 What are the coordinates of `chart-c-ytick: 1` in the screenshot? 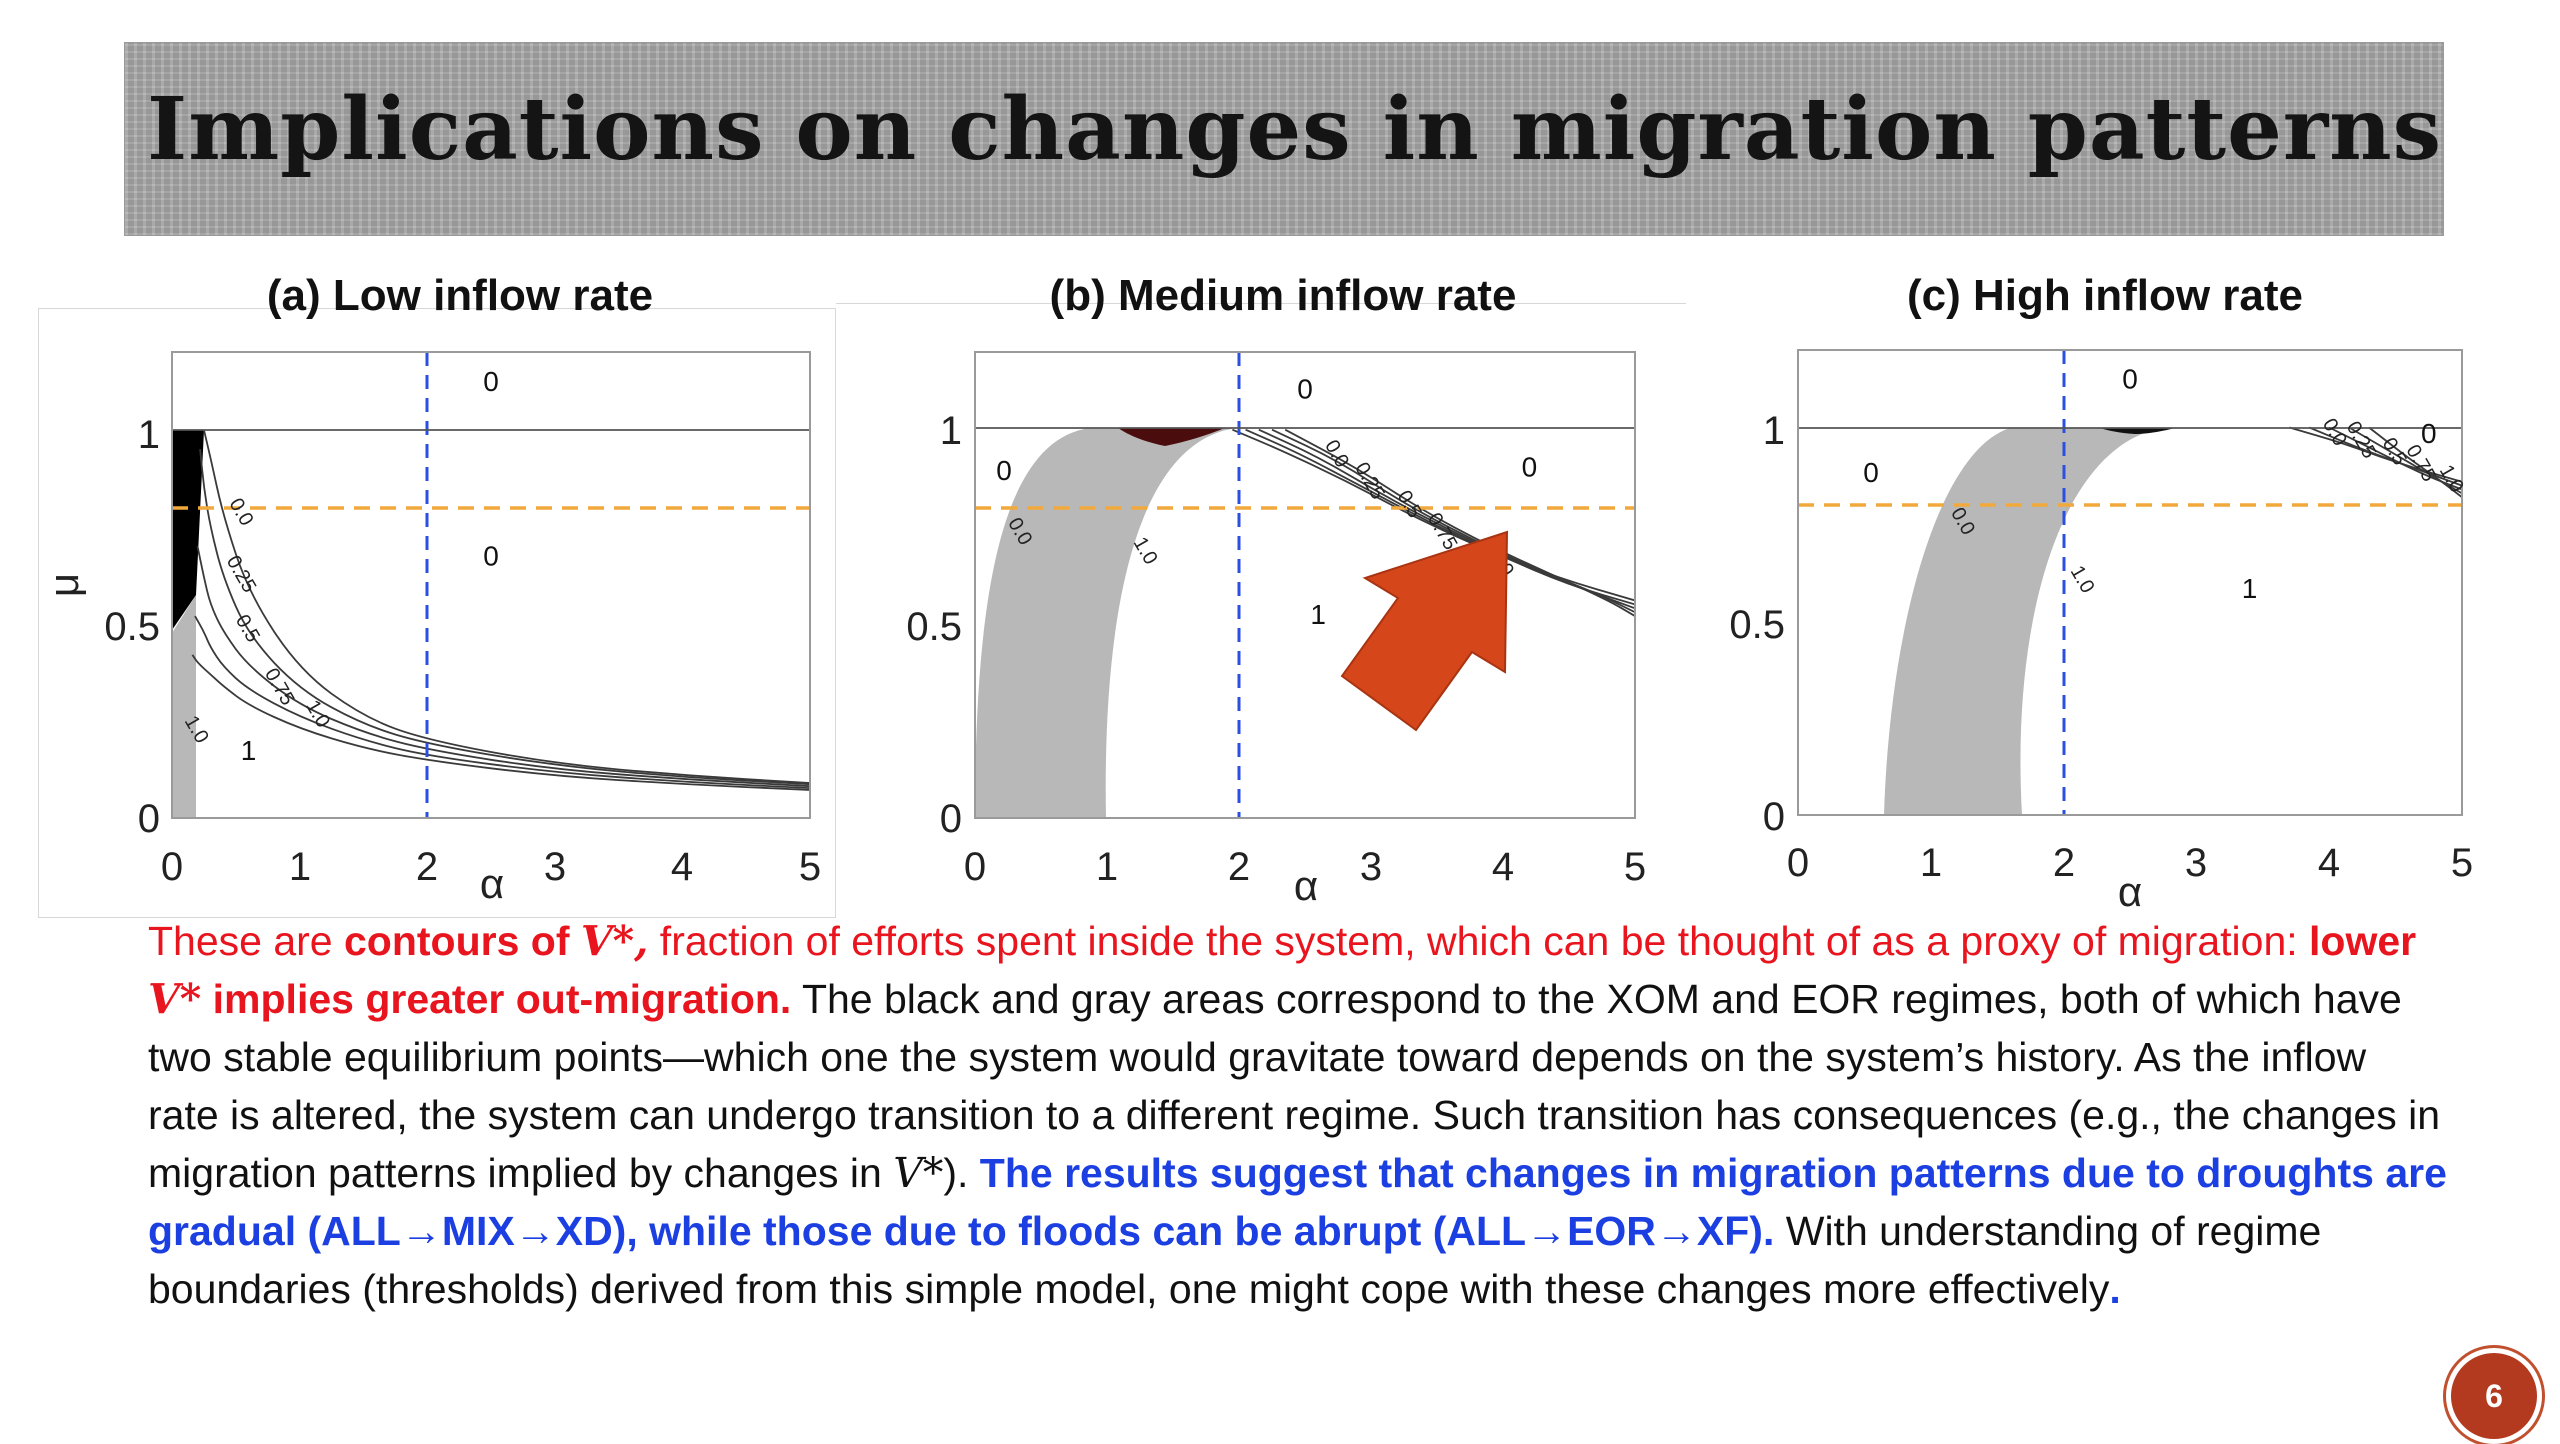 It's located at (1774, 431).